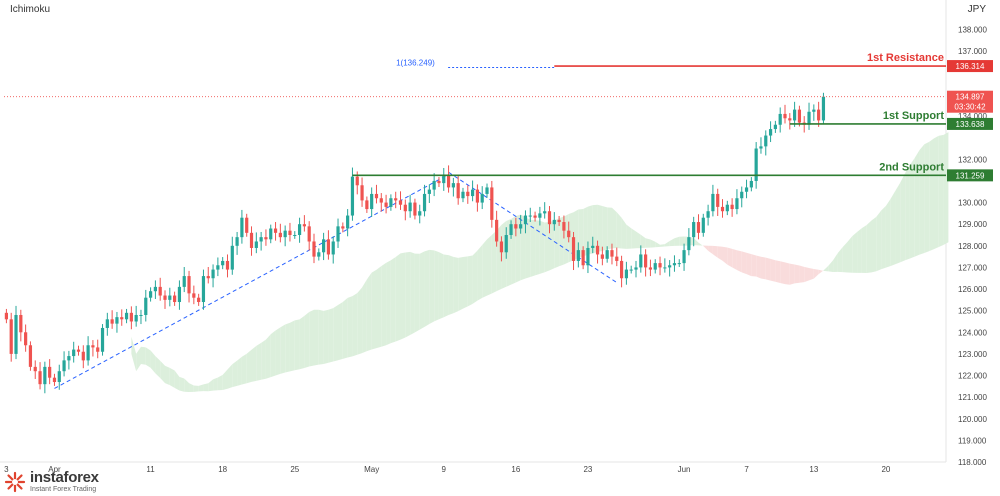 This screenshot has height=496, width=1000. I want to click on current-price-tag, so click(970, 101).